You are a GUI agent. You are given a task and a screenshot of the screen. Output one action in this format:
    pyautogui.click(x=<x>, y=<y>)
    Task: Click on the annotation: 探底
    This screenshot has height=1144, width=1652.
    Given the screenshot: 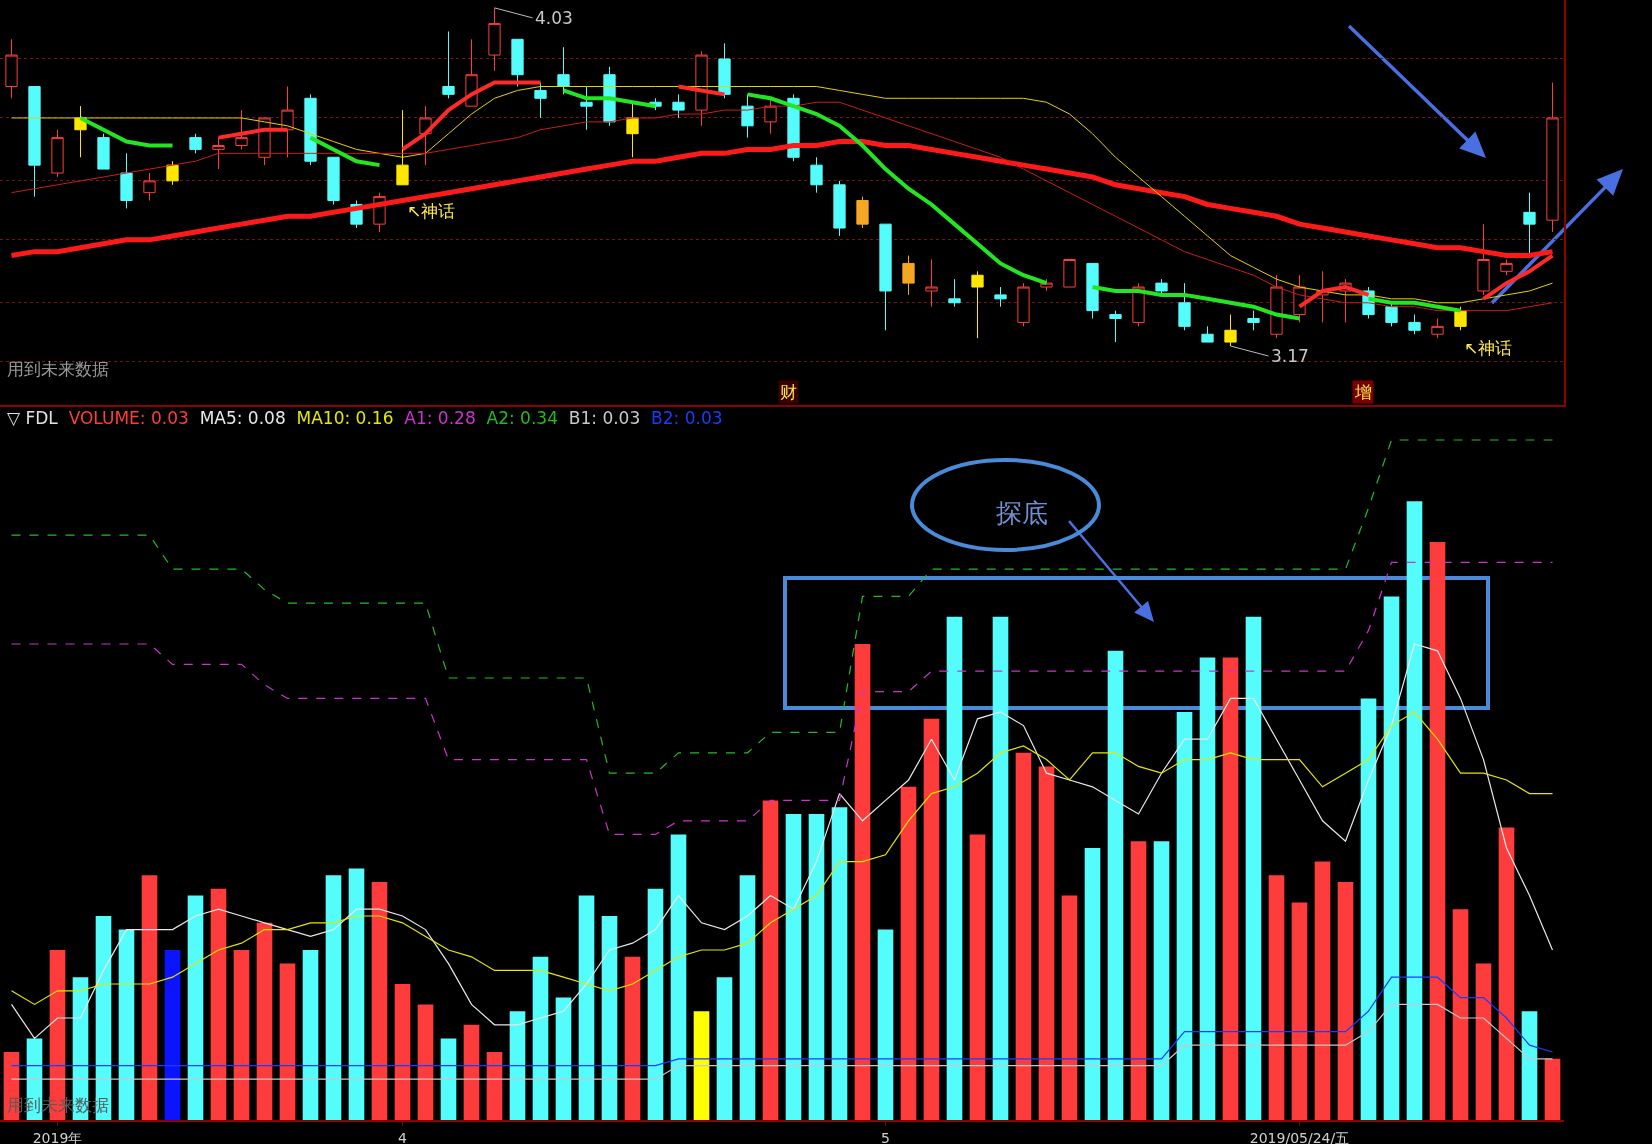 What is the action you would take?
    pyautogui.click(x=1022, y=513)
    